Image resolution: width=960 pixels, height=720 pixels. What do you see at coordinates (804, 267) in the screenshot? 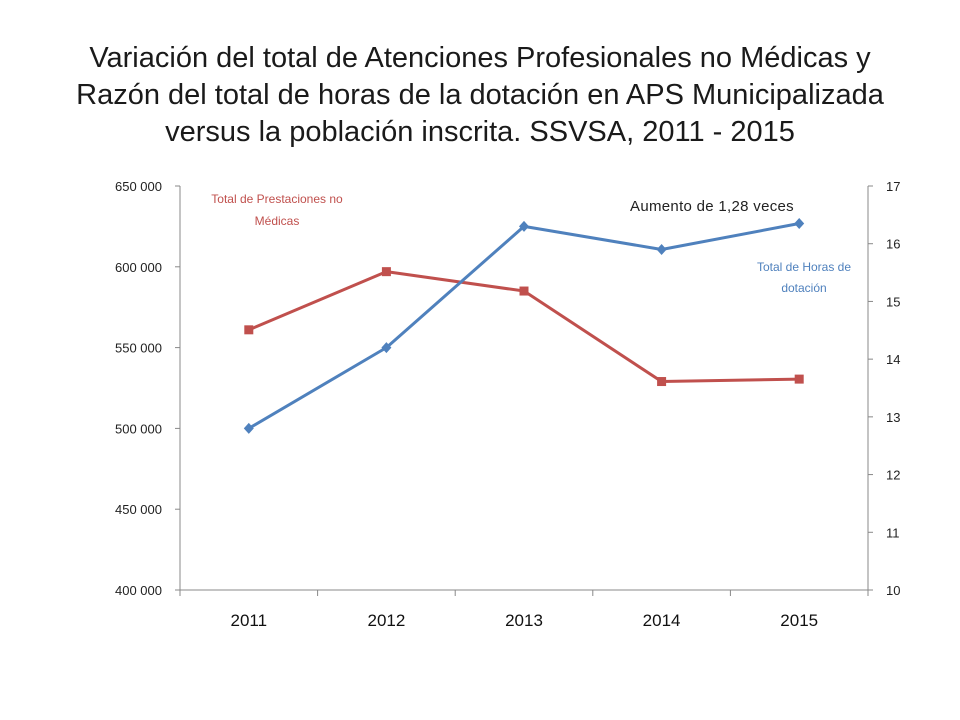
I see `horas-series-label-line-1: Total de Horas de` at bounding box center [804, 267].